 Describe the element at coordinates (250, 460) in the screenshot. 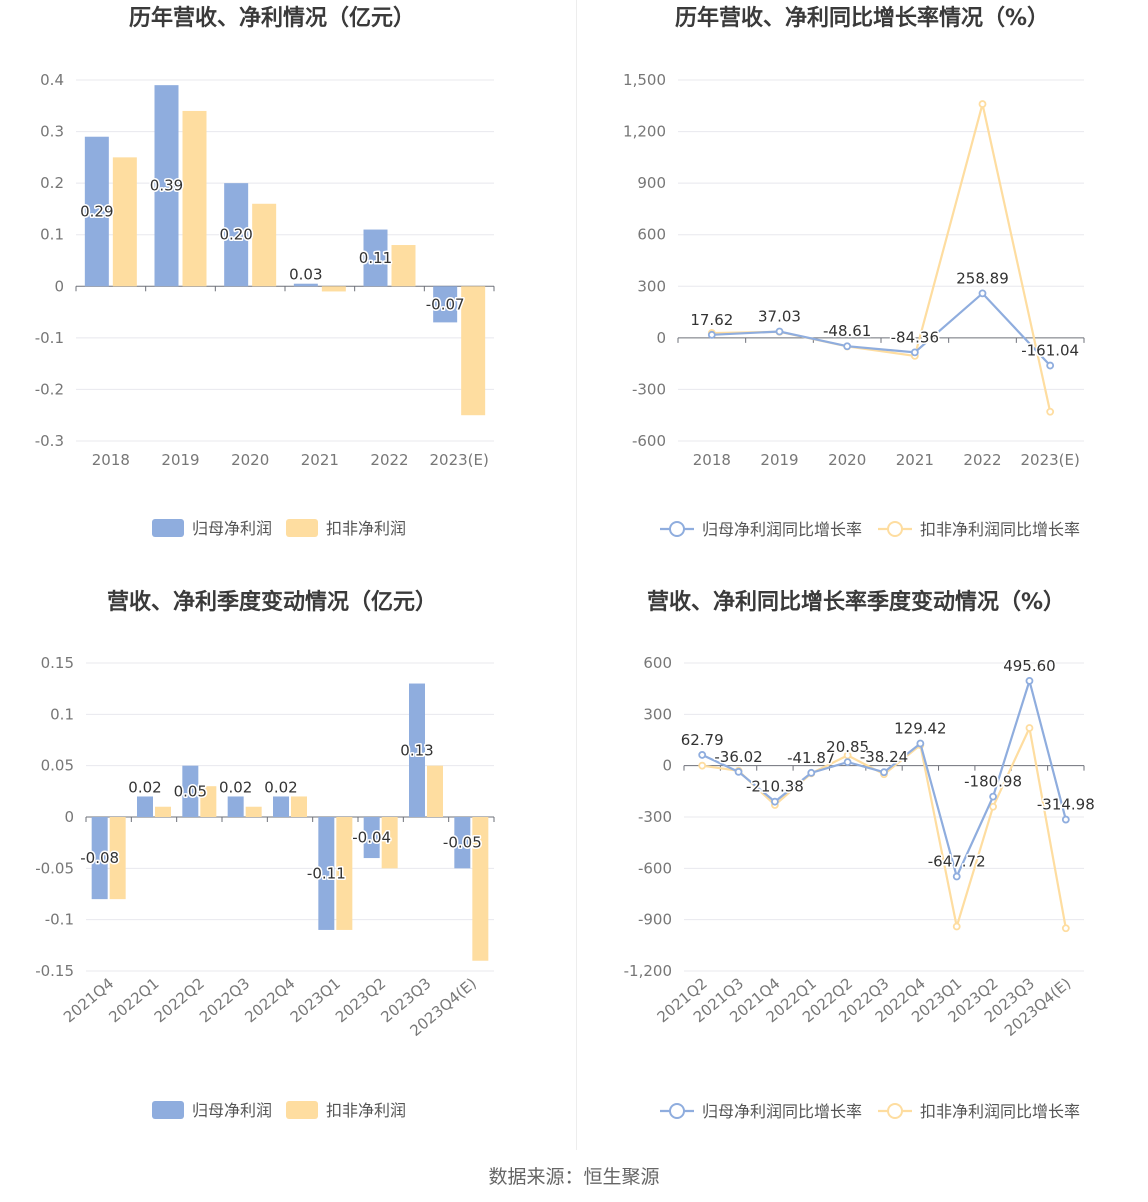

I see `annual-profit-xtick-label: 2020` at that location.